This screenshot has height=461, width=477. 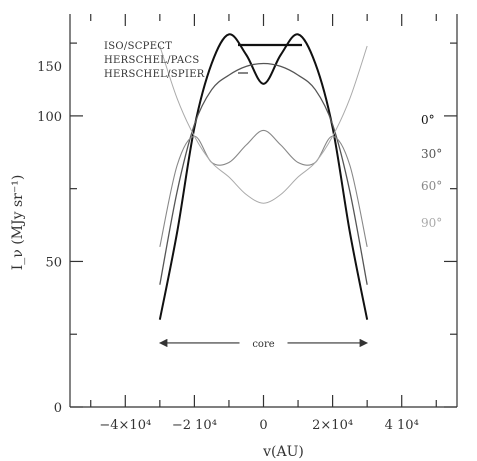 What do you see at coordinates (138, 46) in the screenshot?
I see `legend-label-0: ISO/SCPECT` at bounding box center [138, 46].